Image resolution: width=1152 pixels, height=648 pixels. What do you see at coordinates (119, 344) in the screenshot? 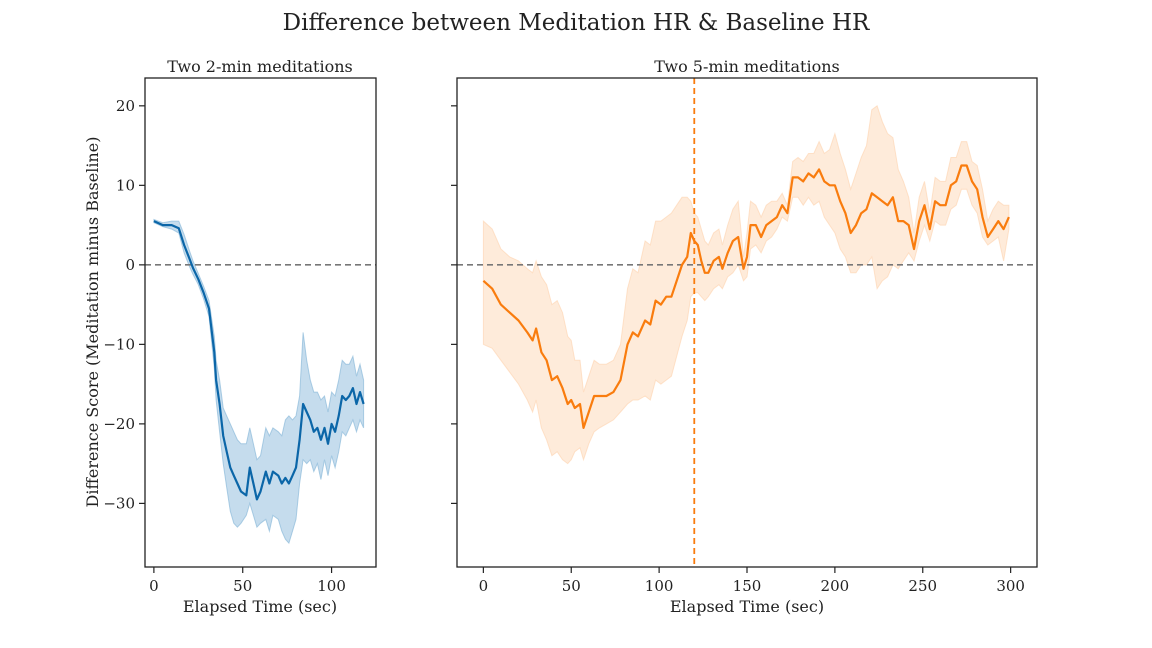
I see `y-tick-label: −10` at bounding box center [119, 344].